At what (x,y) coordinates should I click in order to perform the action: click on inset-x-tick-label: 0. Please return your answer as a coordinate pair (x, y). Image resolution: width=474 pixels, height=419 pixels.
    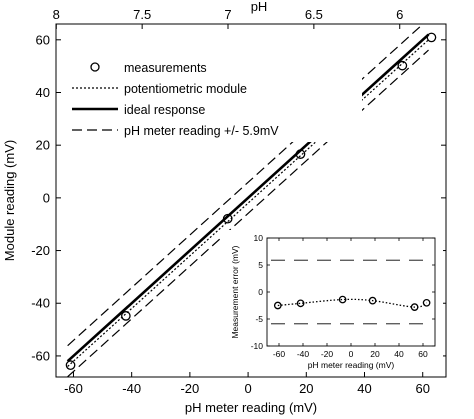
    Looking at the image, I should click on (351, 354).